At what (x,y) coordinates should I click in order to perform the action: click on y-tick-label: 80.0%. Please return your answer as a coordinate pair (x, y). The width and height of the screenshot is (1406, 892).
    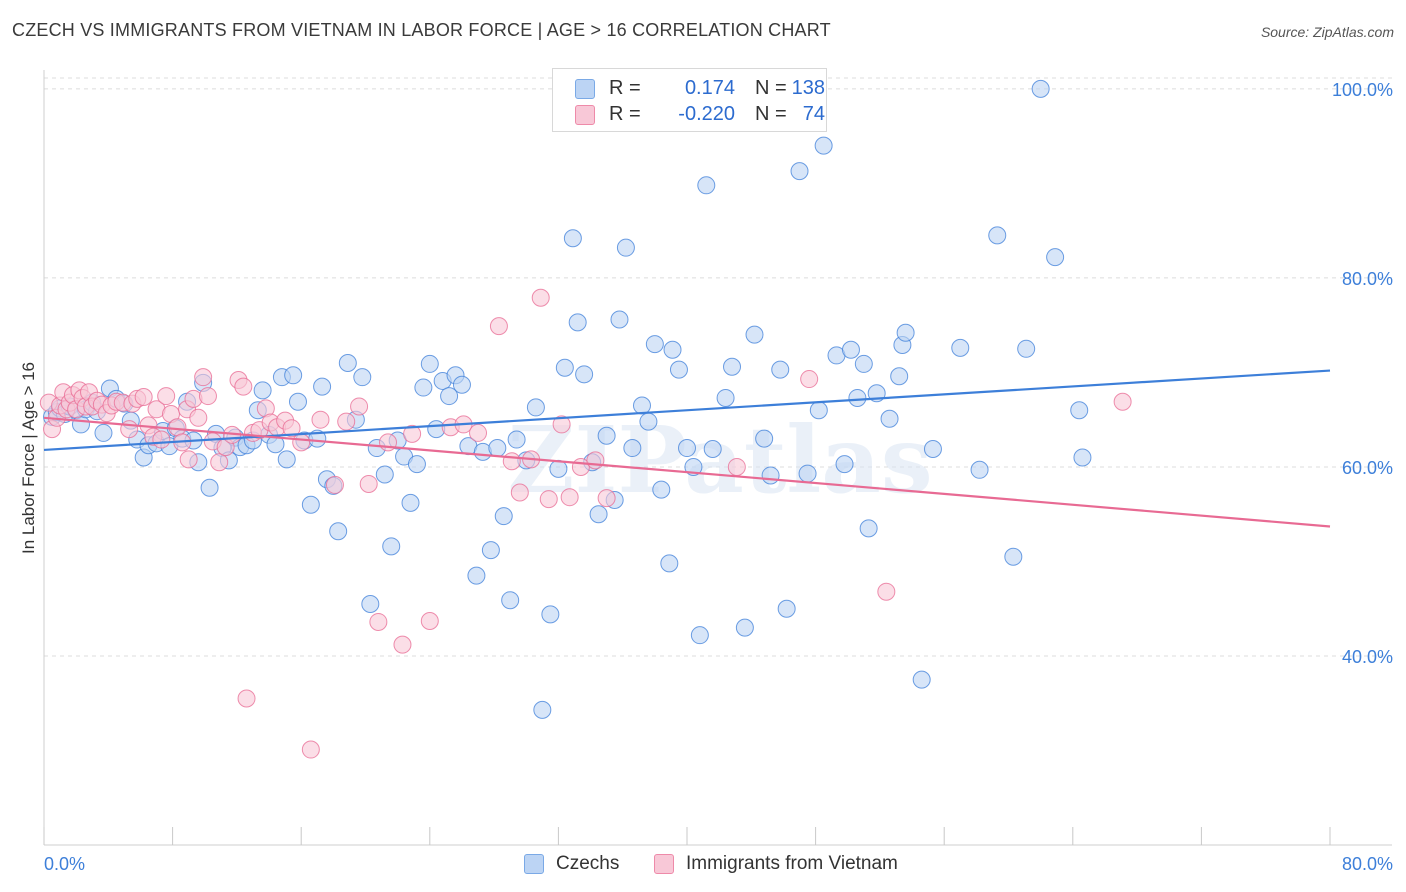
    Looking at the image, I should click on (1367, 279).